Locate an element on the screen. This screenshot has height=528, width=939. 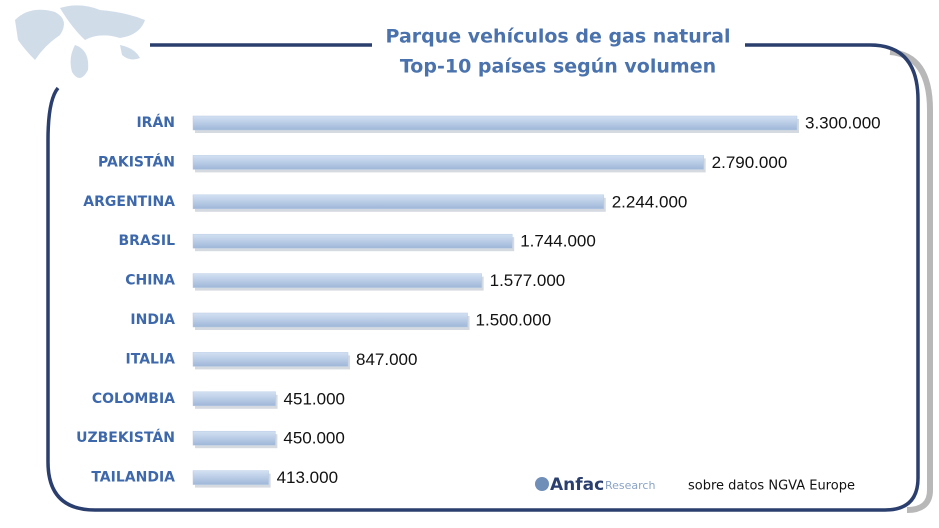
frame-shadow is located at coordinates (911, 281).